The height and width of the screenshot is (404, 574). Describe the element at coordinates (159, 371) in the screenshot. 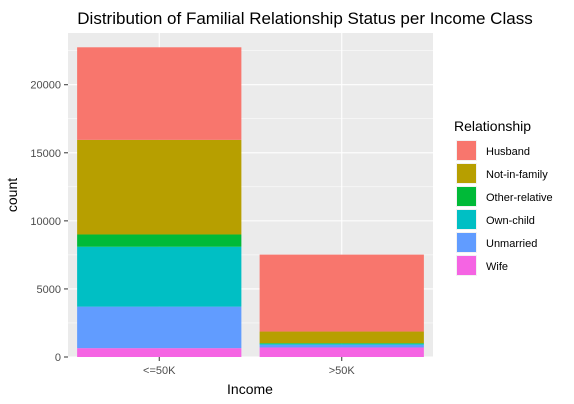

I see `x-tick-label: <=50K` at that location.